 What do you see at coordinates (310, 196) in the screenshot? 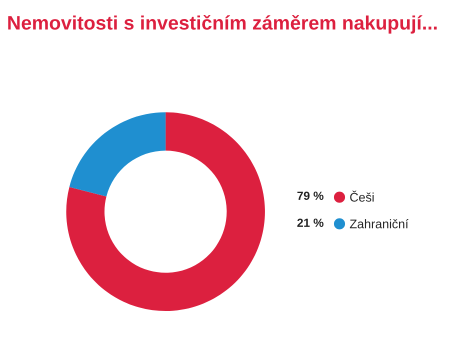
I see `data-label: 79 %` at bounding box center [310, 196].